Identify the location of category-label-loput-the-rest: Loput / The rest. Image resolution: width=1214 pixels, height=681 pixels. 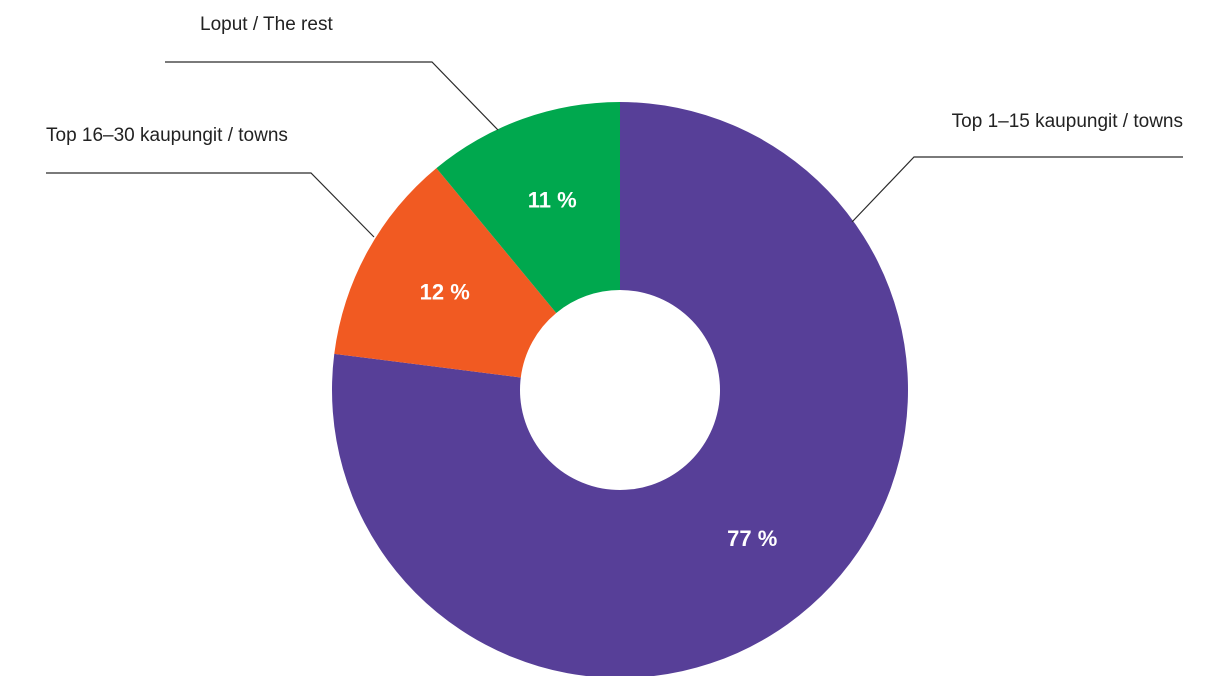
(266, 24).